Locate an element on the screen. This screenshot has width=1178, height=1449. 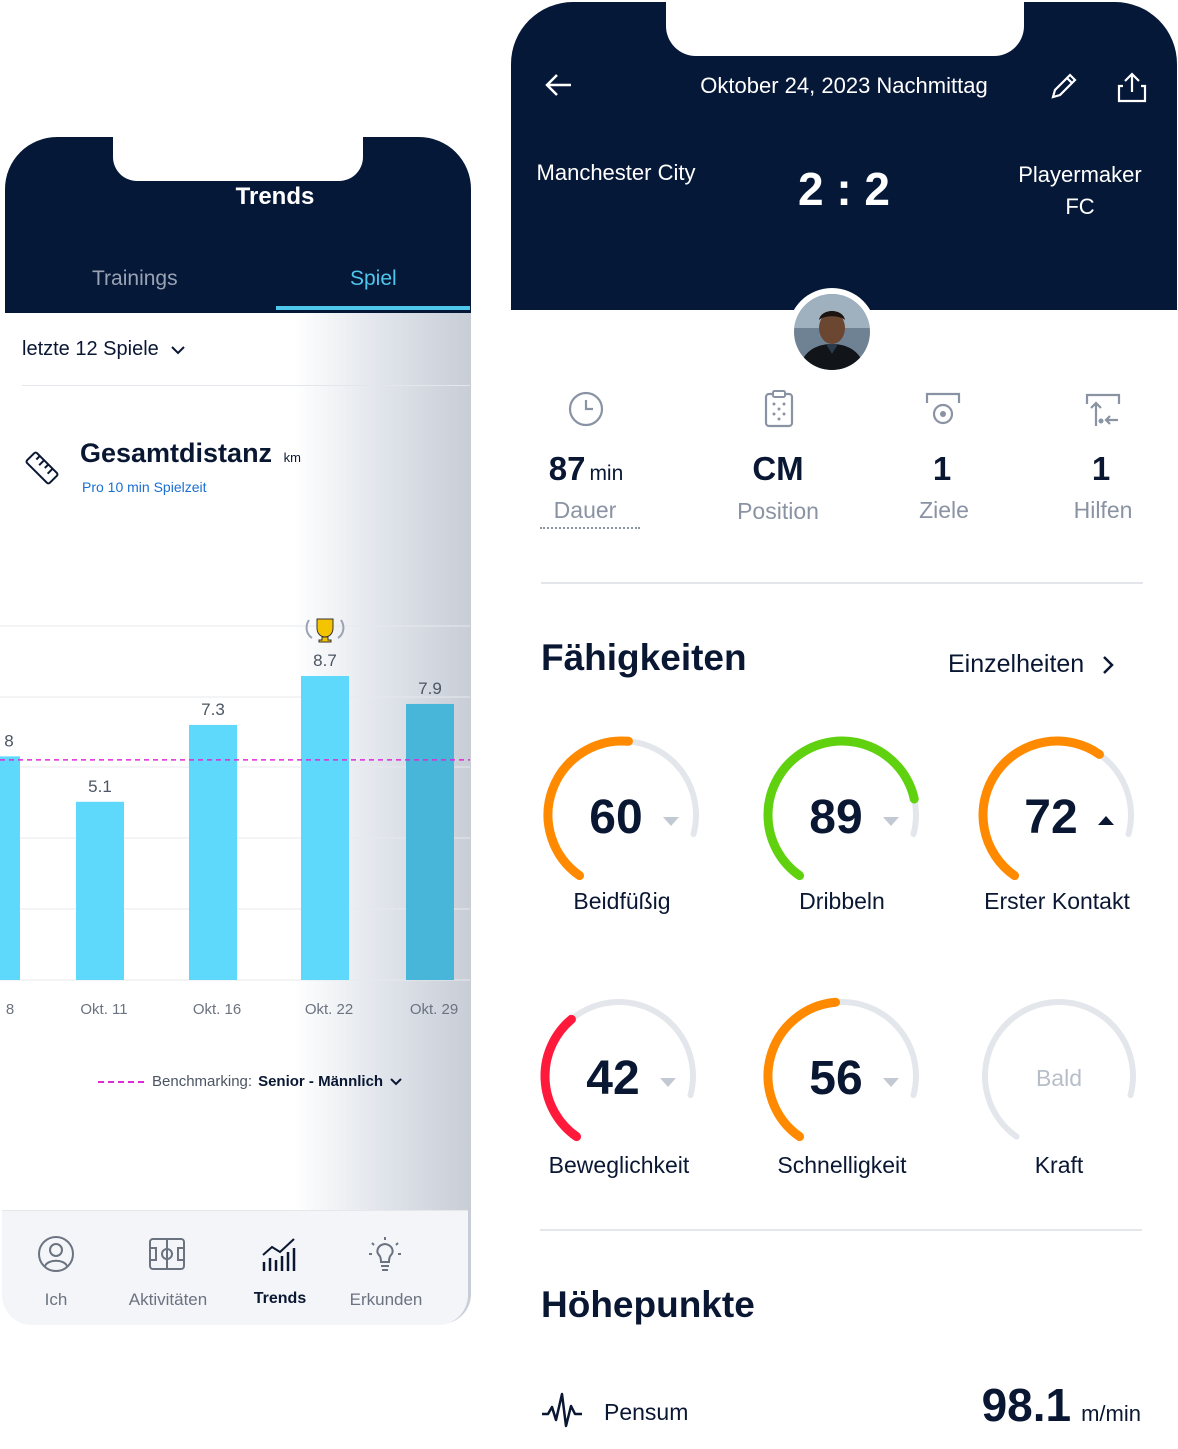
clock-icon is located at coordinates (586, 409).